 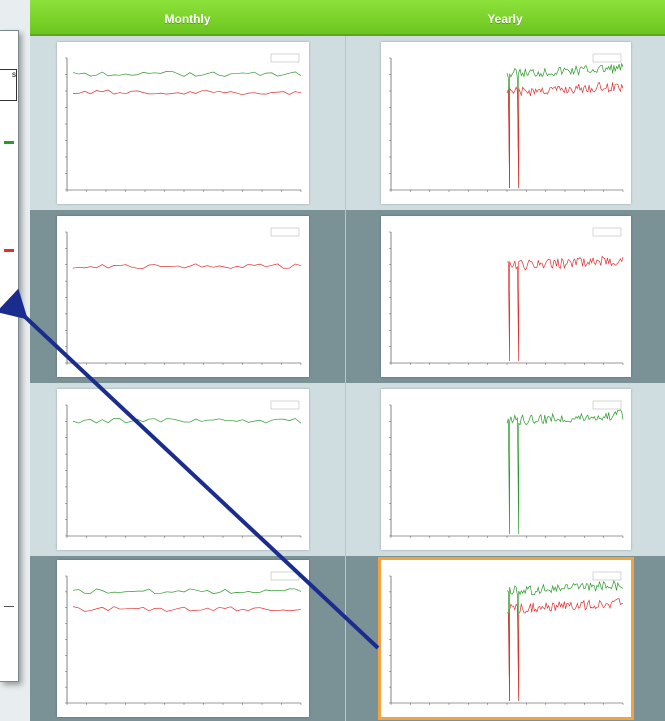 What do you see at coordinates (9, 356) in the screenshot?
I see `left-panel: s` at bounding box center [9, 356].